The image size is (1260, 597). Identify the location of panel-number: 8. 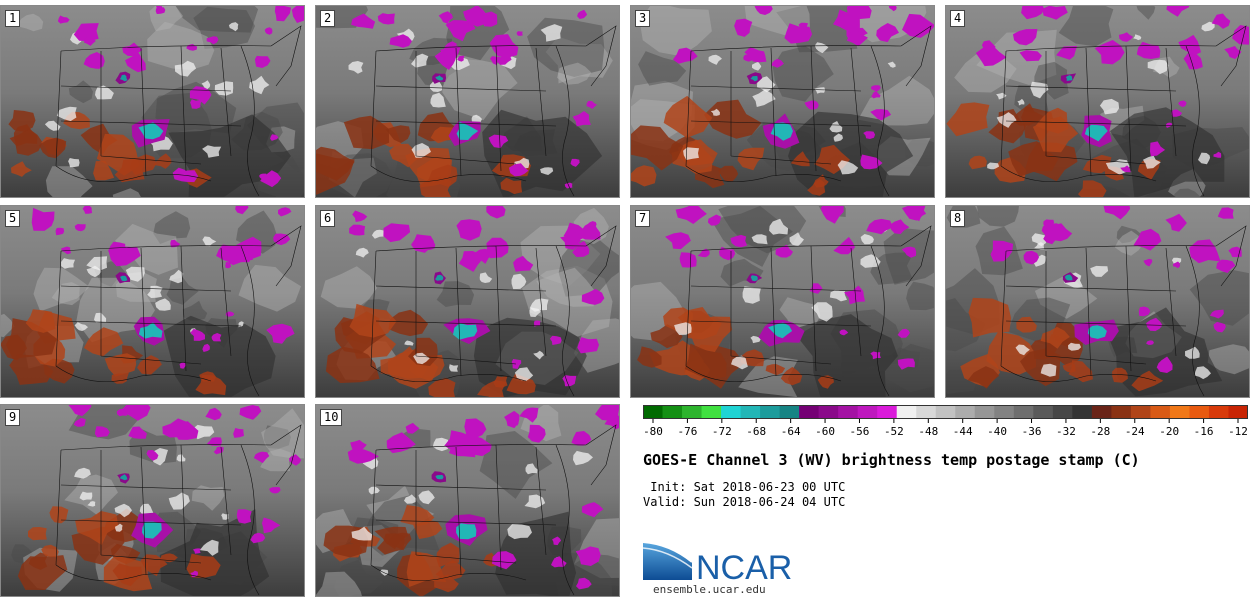
(958, 218).